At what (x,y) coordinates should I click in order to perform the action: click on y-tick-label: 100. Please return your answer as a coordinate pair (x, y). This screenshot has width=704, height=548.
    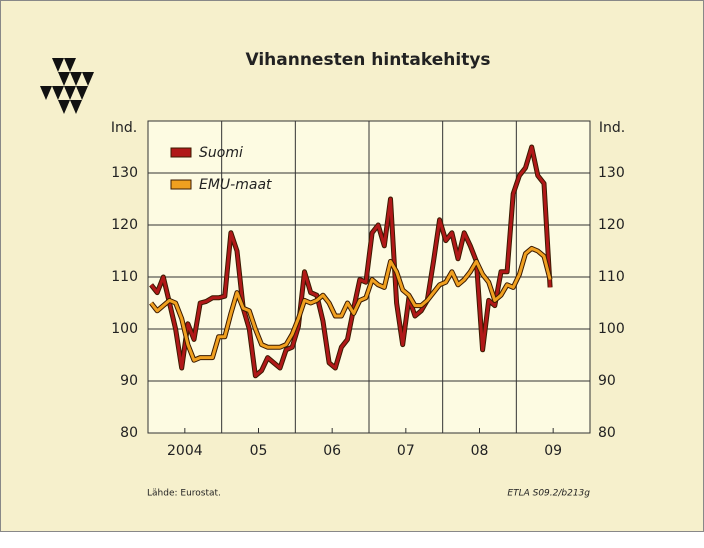
    Looking at the image, I should click on (124, 329).